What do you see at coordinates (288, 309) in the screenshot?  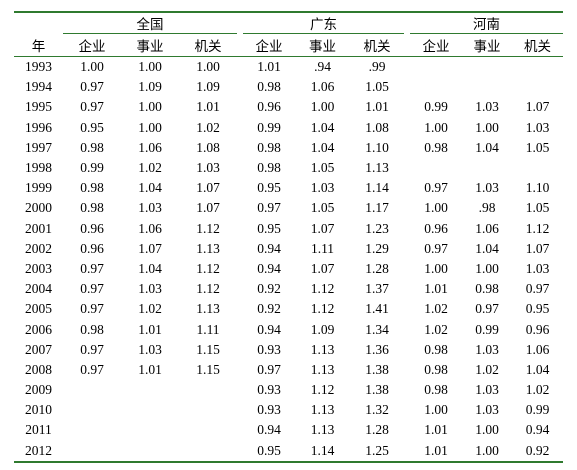 I see `table-row: 2005 0.97 1.02 1.13 0.92 1.12 1.41 1.02 0.97 0.95` at bounding box center [288, 309].